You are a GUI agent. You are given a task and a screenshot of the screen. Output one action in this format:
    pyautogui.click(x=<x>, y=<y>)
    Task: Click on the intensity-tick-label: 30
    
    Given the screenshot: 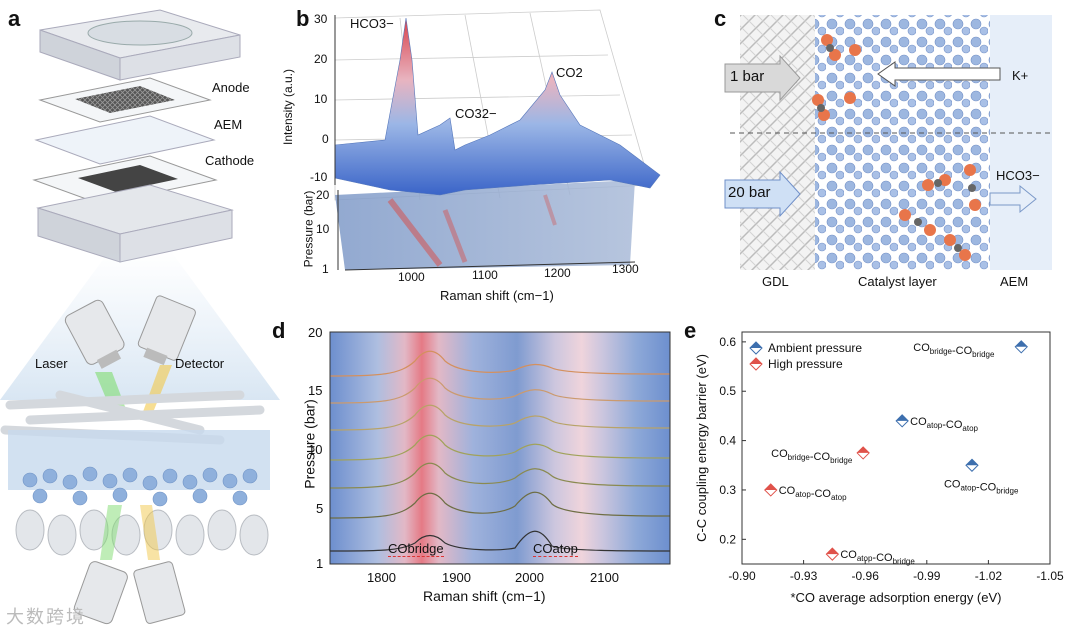 What is the action you would take?
    pyautogui.click(x=321, y=19)
    